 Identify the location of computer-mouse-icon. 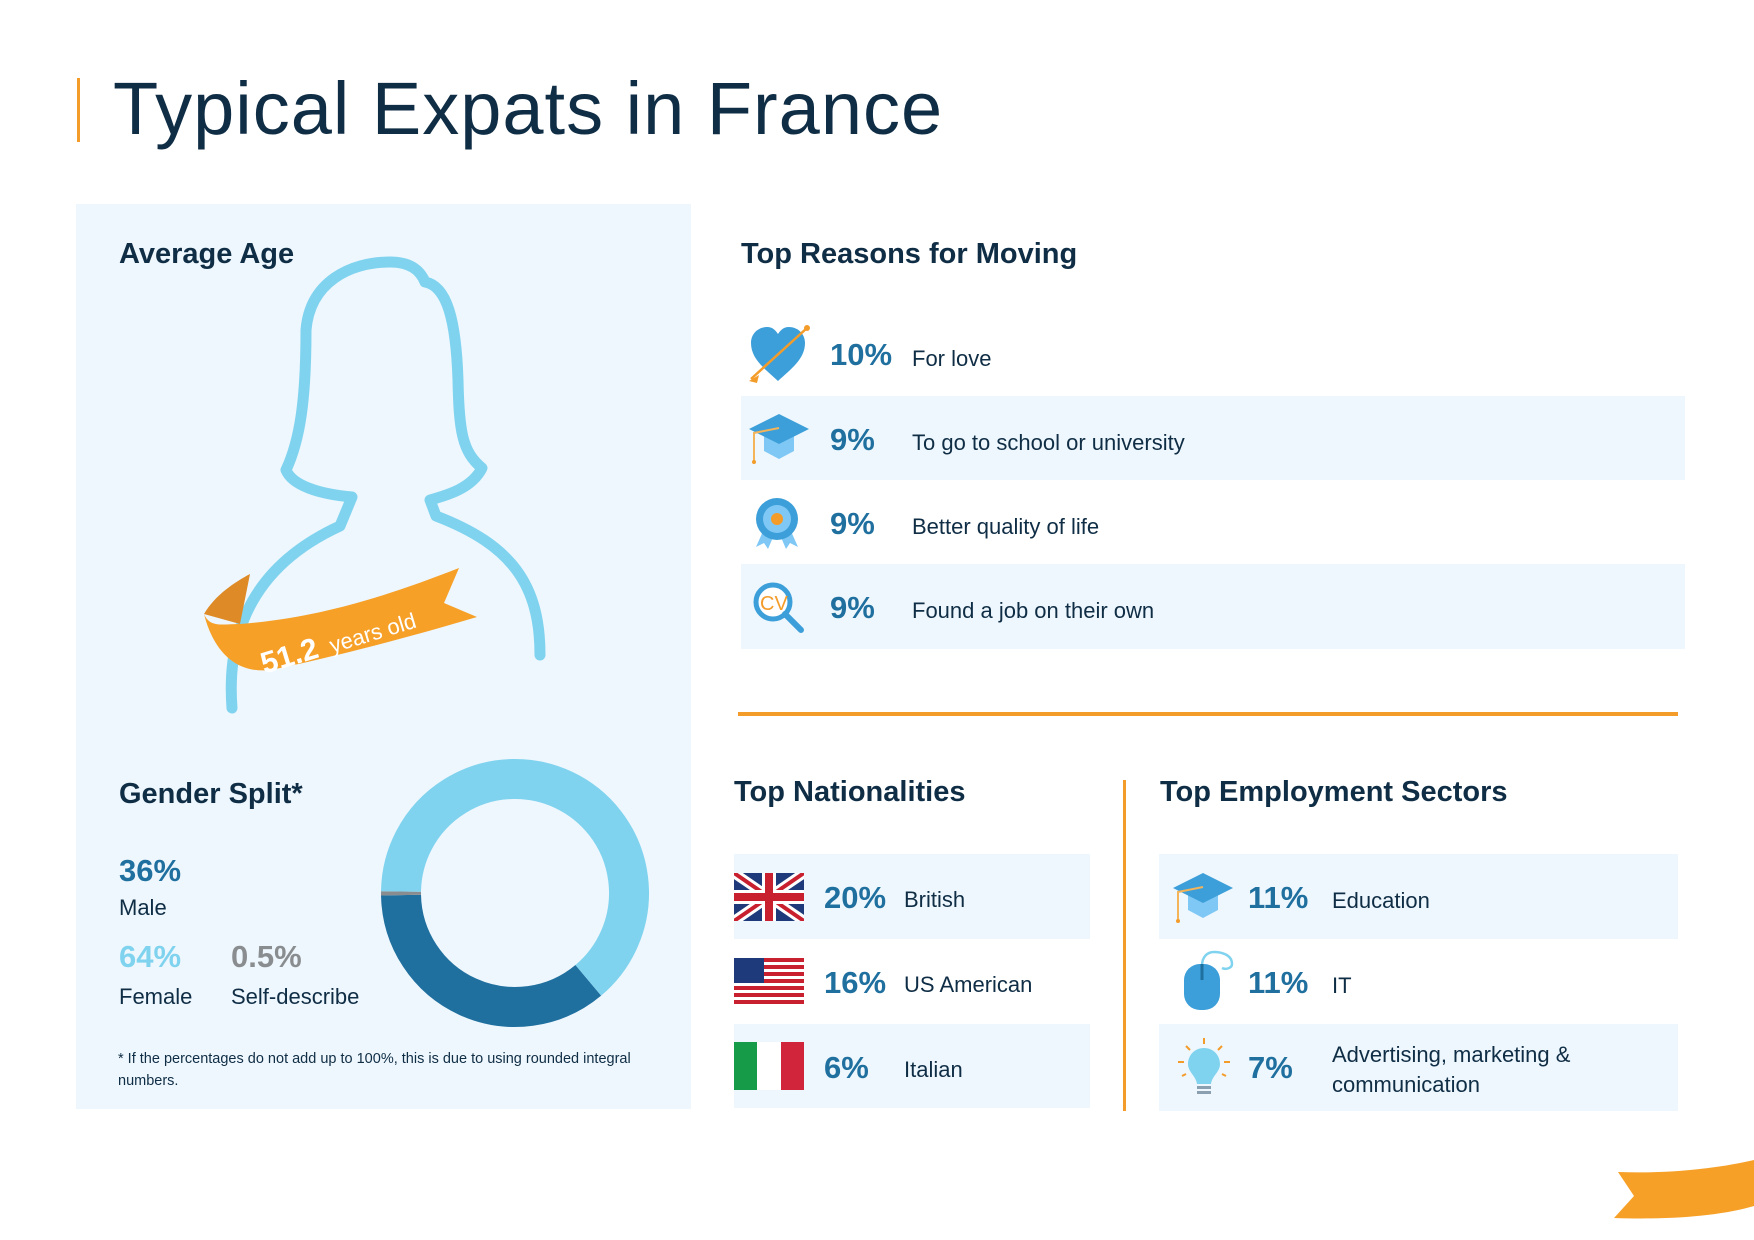
(1209, 980).